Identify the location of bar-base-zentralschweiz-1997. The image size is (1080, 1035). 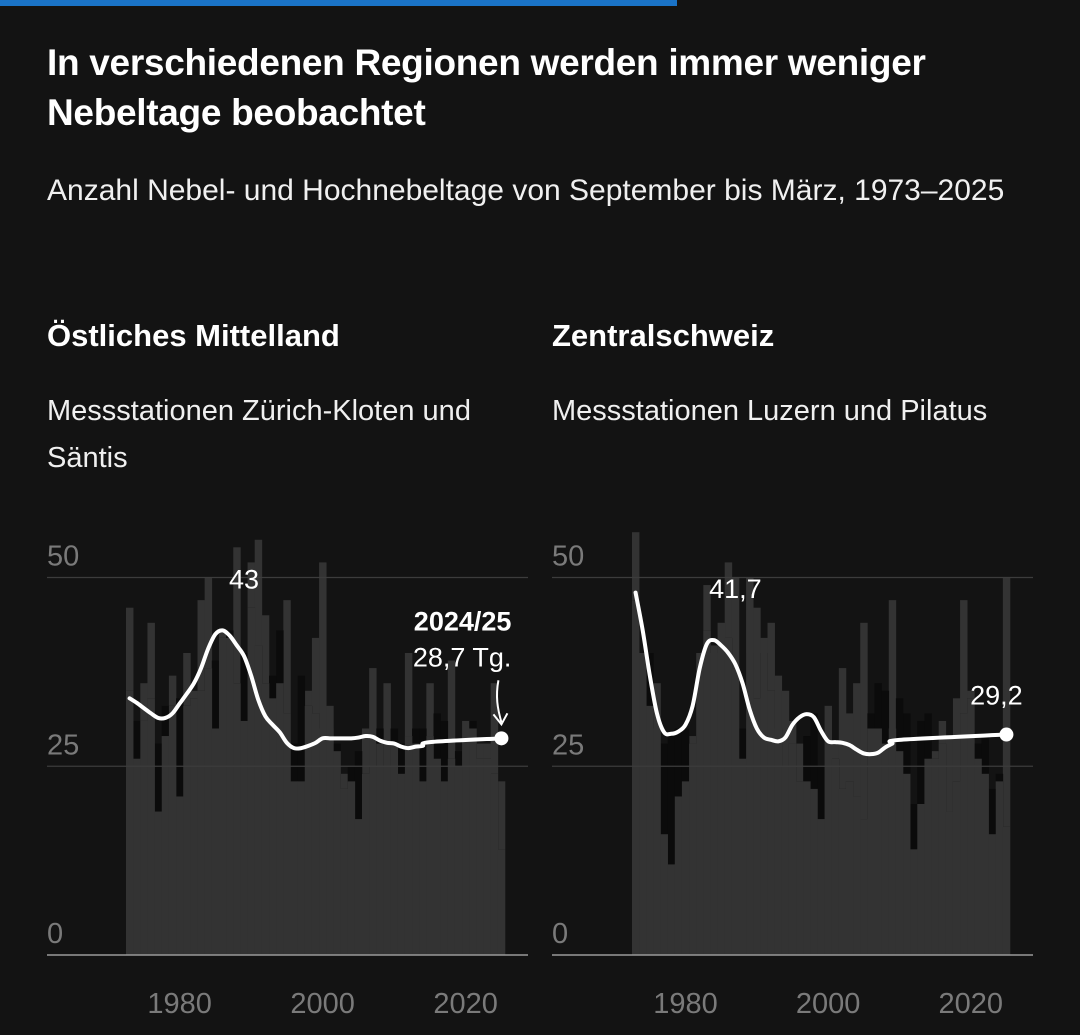
(807, 868).